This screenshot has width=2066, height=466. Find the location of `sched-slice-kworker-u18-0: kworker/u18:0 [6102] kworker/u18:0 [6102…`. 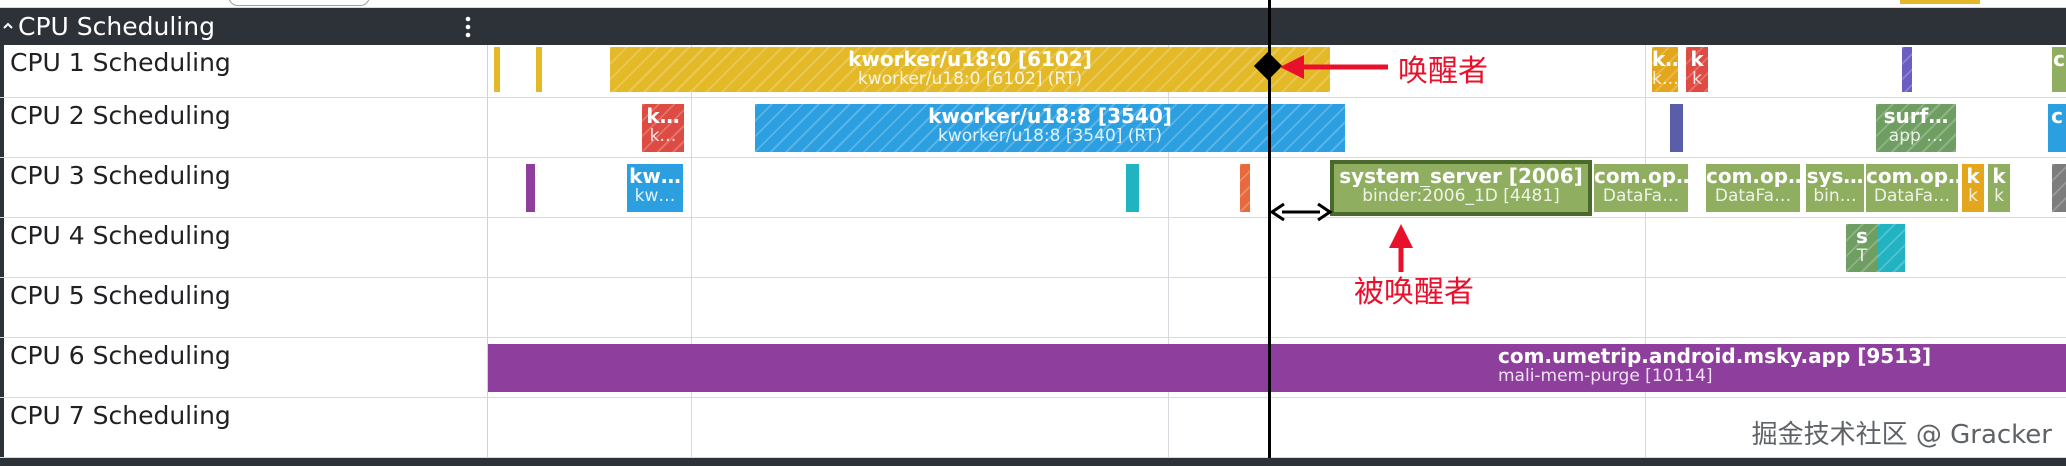

sched-slice-kworker-u18-0: kworker/u18:0 [6102] kworker/u18:0 [6102… is located at coordinates (970, 69).